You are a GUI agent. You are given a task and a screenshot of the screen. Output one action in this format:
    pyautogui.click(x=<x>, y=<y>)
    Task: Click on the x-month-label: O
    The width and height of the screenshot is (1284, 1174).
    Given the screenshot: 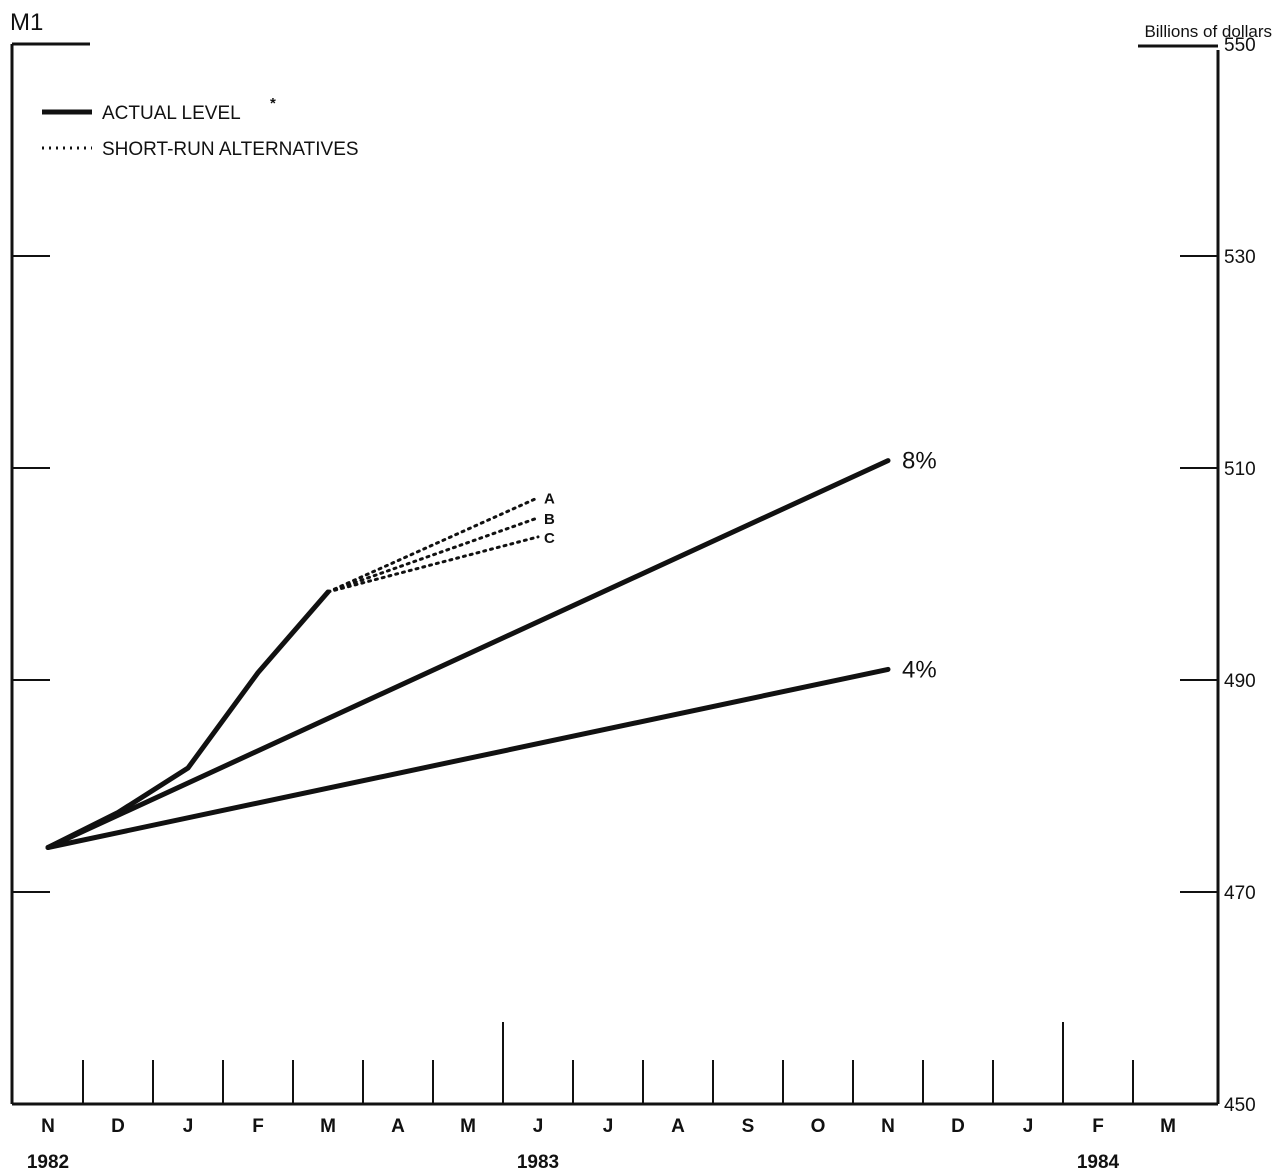 What is the action you would take?
    pyautogui.click(x=818, y=1126)
    